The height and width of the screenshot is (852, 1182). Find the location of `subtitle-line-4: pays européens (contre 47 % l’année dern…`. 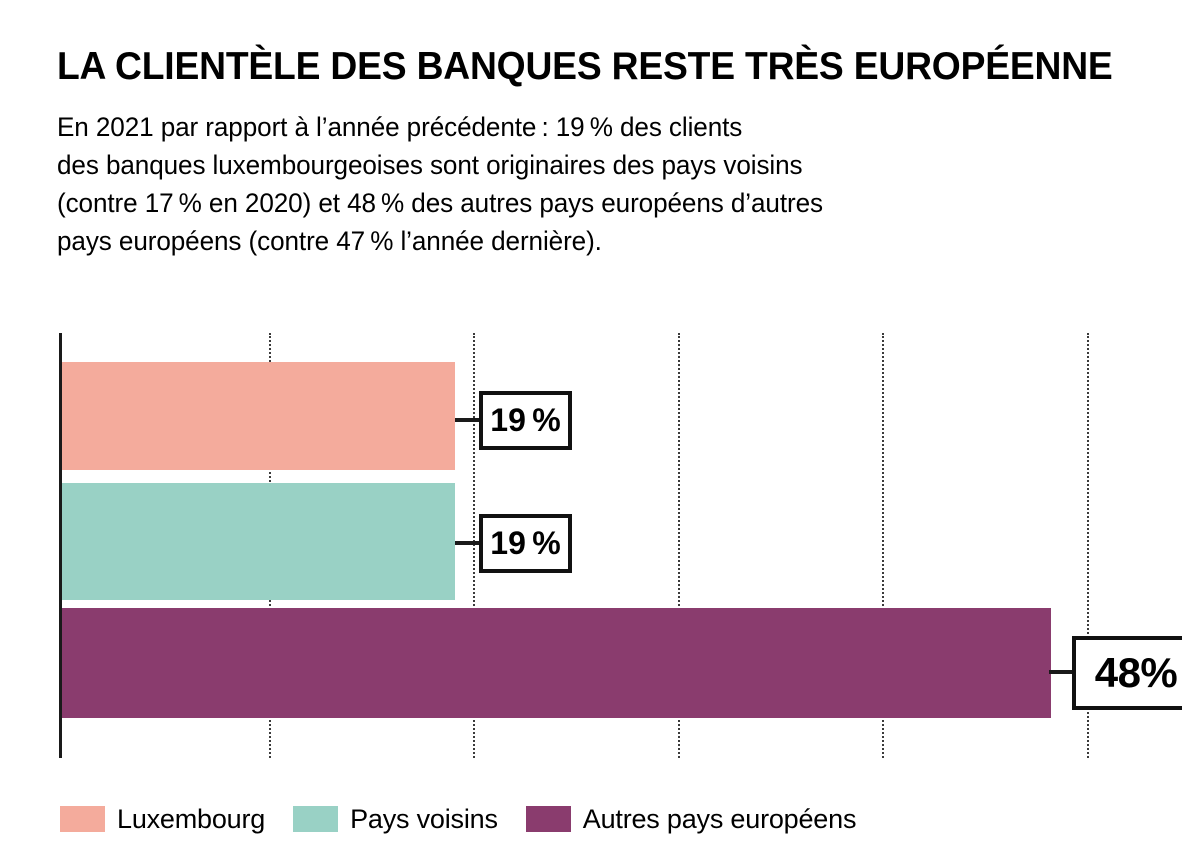

subtitle-line-4: pays européens (contre 47 % l’année dern… is located at coordinates (329, 241).